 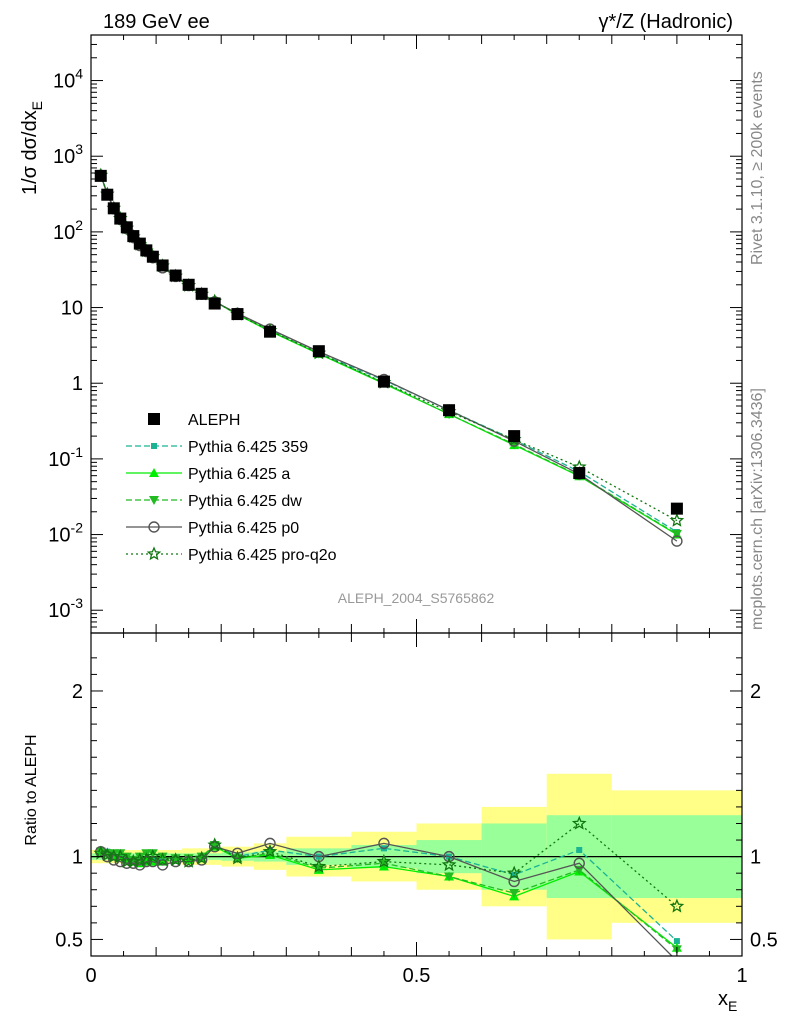 What do you see at coordinates (757, 509) in the screenshot?
I see `mcplots-citation-label: mcplots.cern.ch [arXiv:1306.3436]` at bounding box center [757, 509].